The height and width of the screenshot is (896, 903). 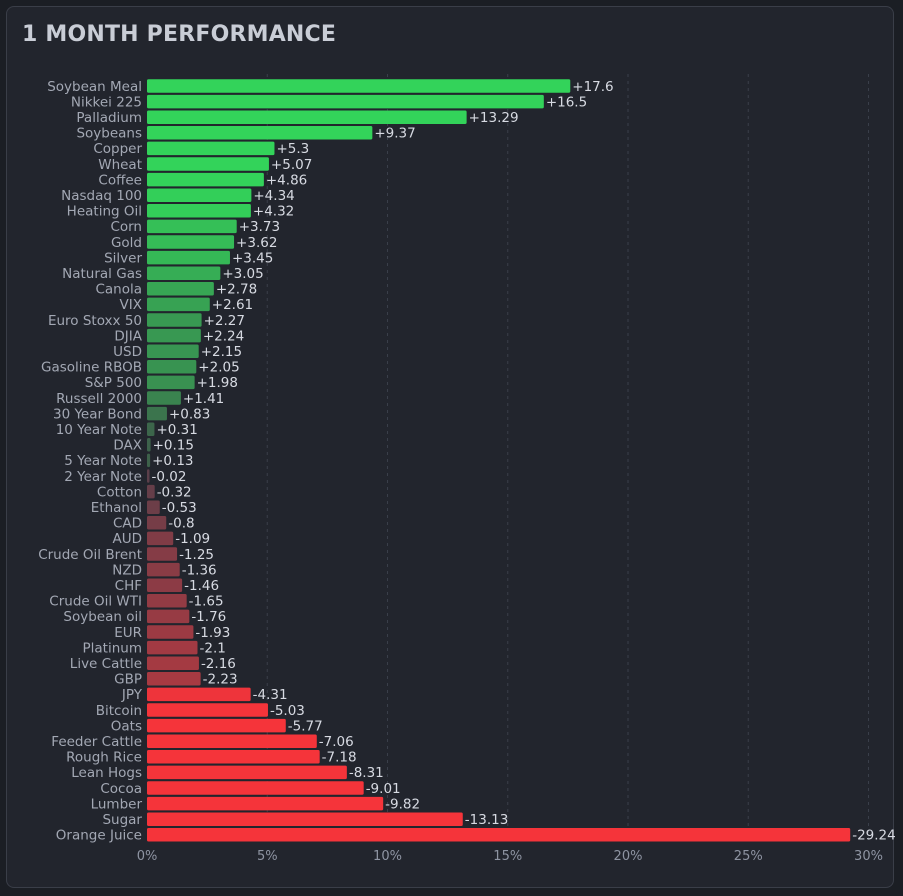 I want to click on value-label: -2.1, so click(x=213, y=648).